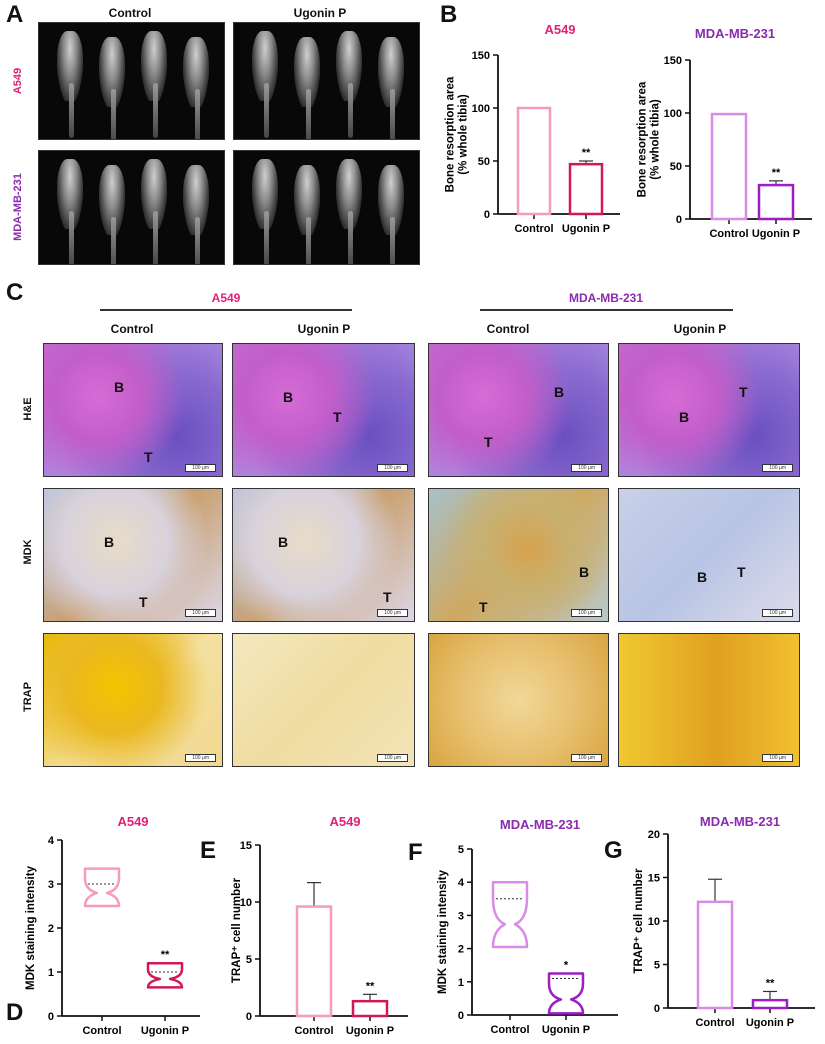 This screenshot has width=825, height=1044. What do you see at coordinates (700, 329) in the screenshot?
I see `c-header-ugonin-mda: Ugonin P` at bounding box center [700, 329].